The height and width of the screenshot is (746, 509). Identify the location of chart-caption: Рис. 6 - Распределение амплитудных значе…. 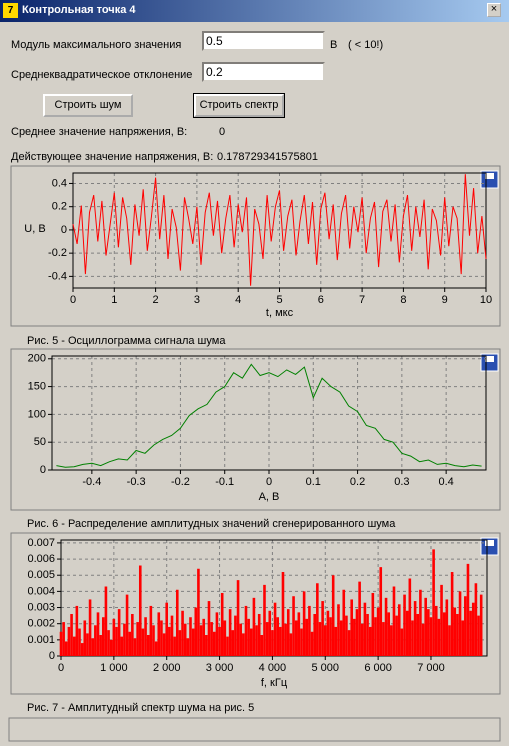
(211, 524).